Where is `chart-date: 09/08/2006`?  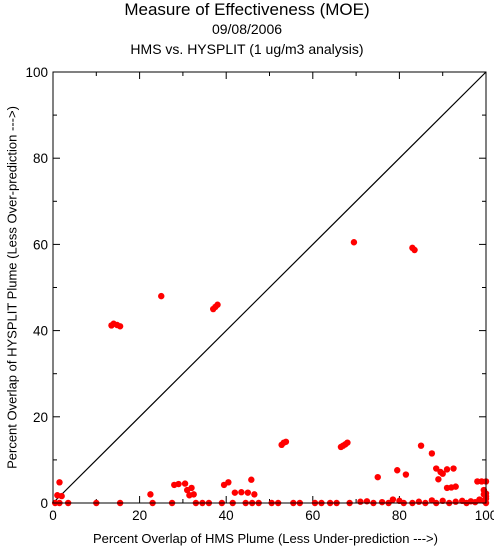 chart-date: 09/08/2006 is located at coordinates (247, 29).